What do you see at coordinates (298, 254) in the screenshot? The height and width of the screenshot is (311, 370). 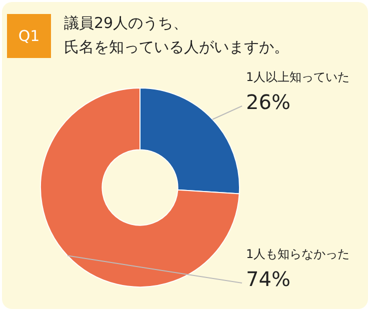 I see `slice-label: 1人も知らなかった` at bounding box center [298, 254].